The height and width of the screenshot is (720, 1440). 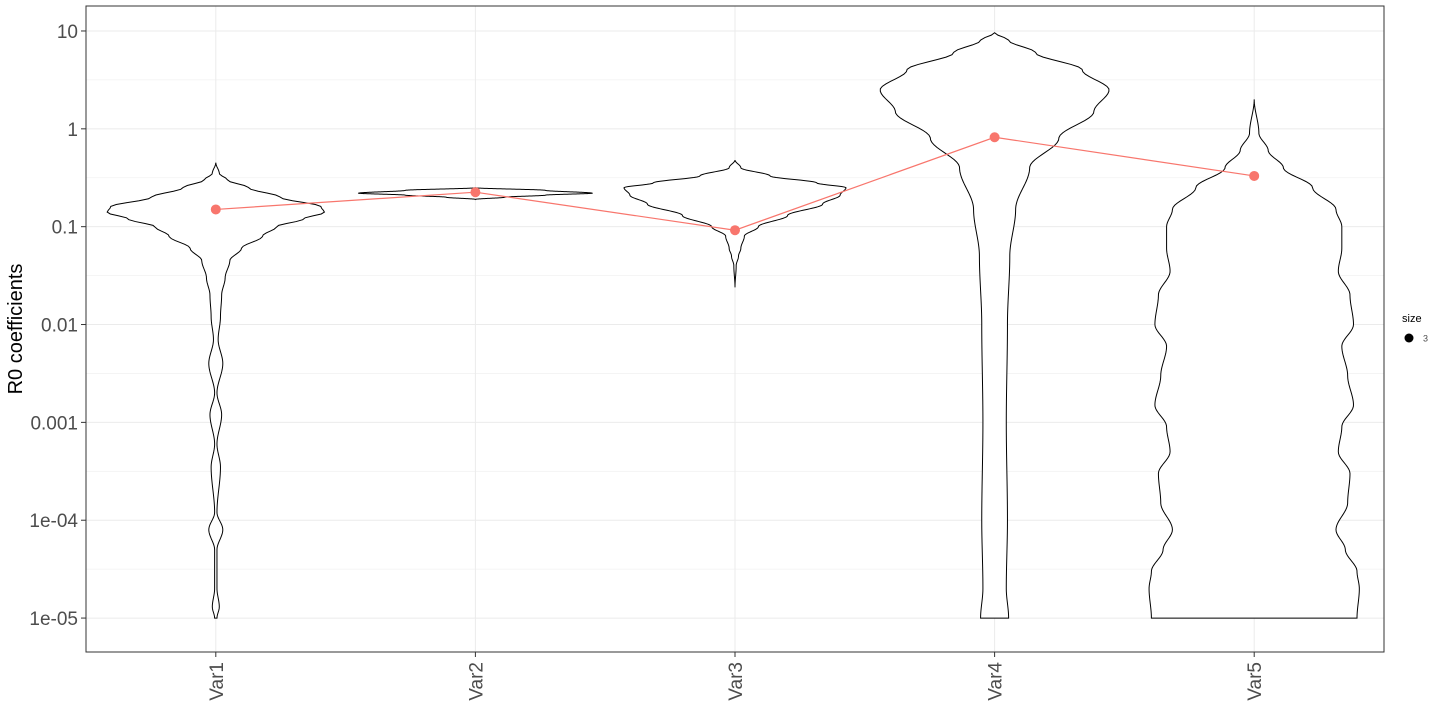 What do you see at coordinates (16, 329) in the screenshot?
I see `y-axis-title: R0 coefficients` at bounding box center [16, 329].